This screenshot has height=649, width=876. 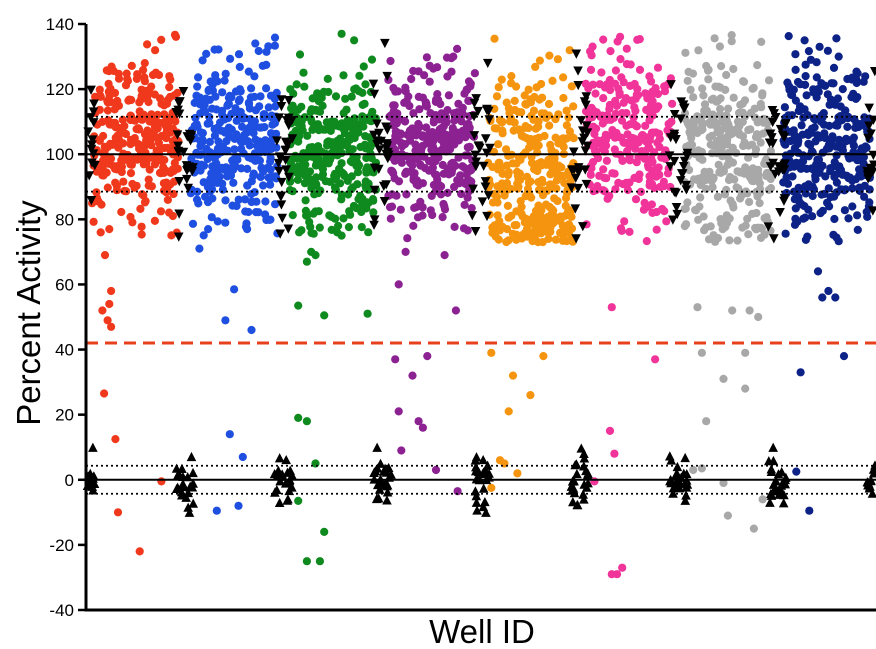 I want to click on y-tick-label: 40, so click(x=64, y=350).